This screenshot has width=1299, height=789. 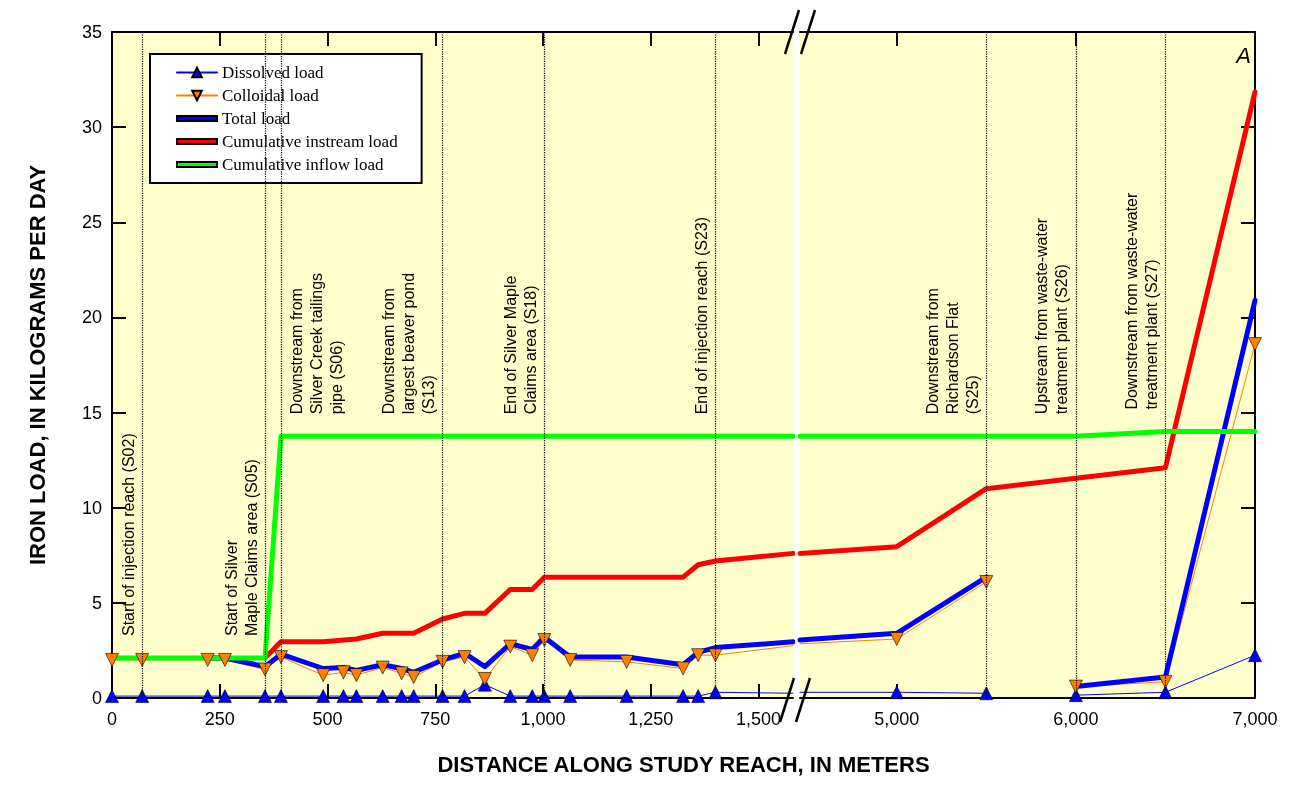 I want to click on y-tick-label: 10, so click(x=91, y=507).